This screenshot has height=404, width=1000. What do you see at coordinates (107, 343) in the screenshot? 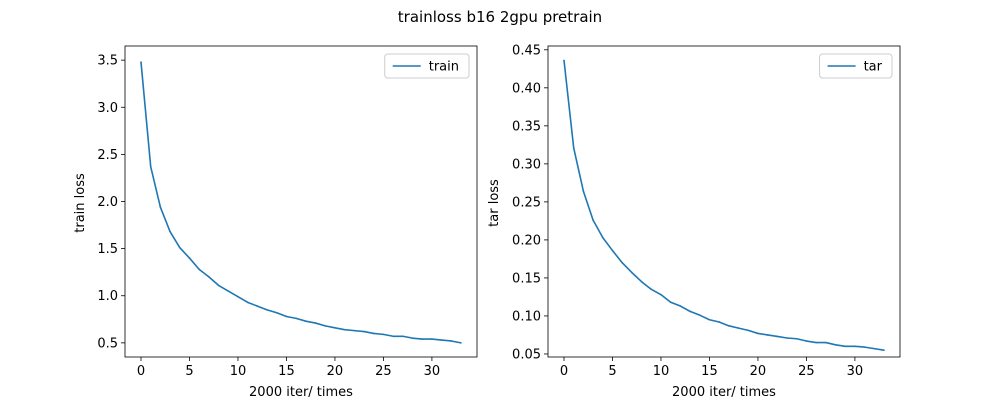
I see `y-tick-label: 0.5` at bounding box center [107, 343].